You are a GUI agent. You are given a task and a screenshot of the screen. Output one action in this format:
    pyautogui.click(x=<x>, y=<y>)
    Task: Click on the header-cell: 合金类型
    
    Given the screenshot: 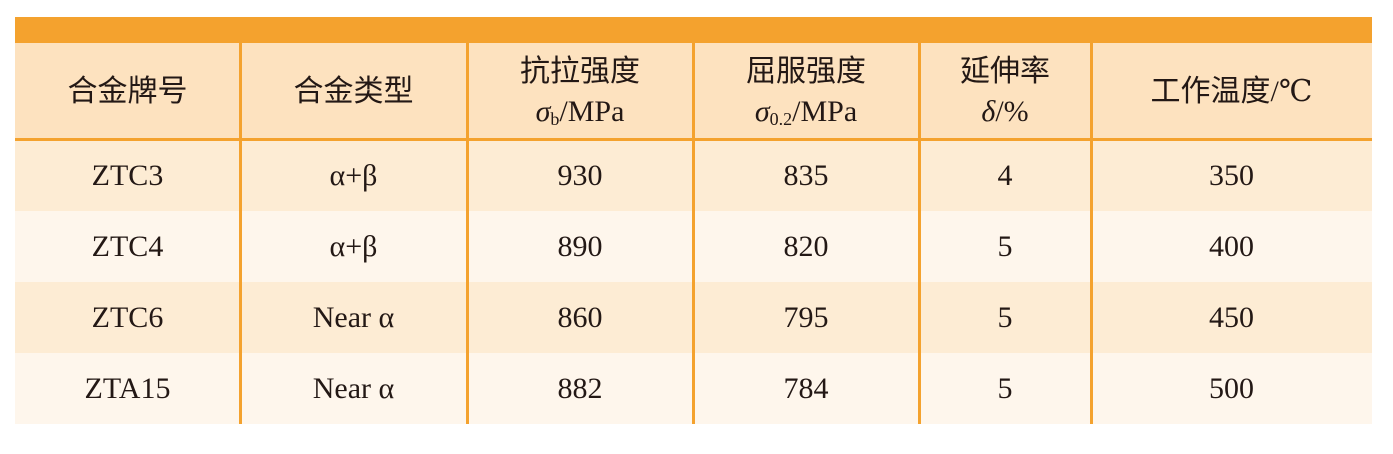 What is the action you would take?
    pyautogui.click(x=353, y=91)
    